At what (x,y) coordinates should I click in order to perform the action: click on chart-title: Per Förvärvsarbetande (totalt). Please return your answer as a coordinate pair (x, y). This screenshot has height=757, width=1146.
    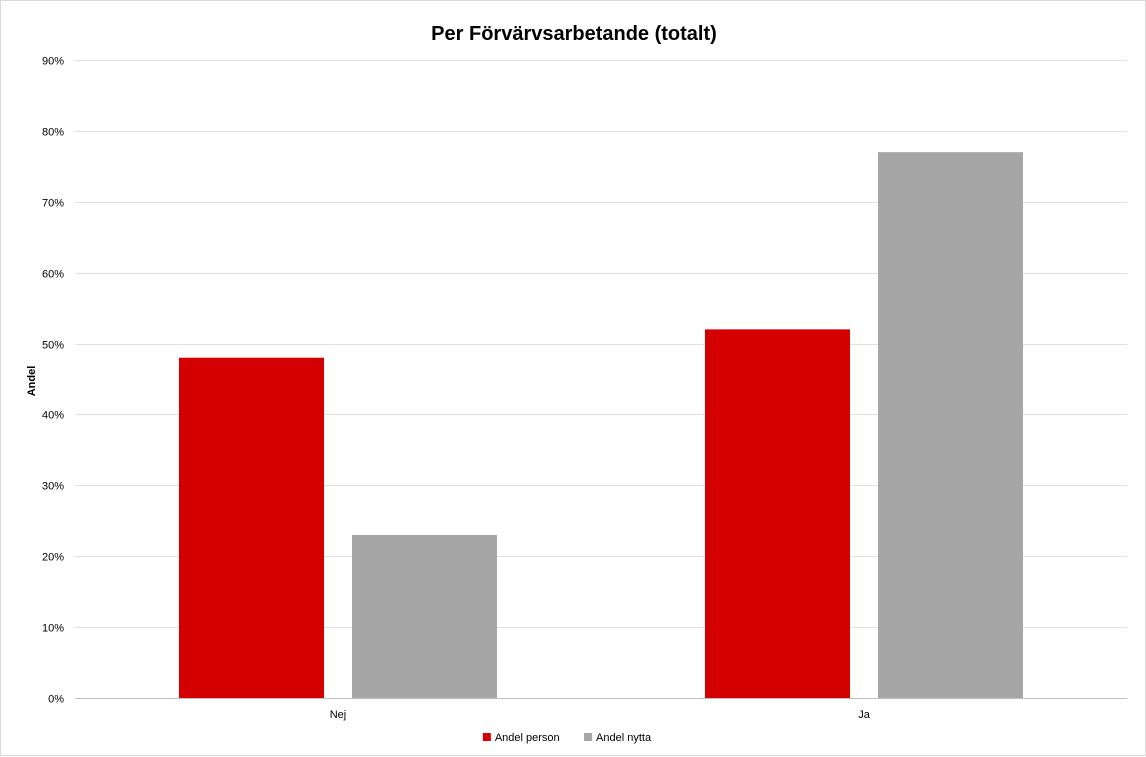
    Looking at the image, I should click on (574, 34).